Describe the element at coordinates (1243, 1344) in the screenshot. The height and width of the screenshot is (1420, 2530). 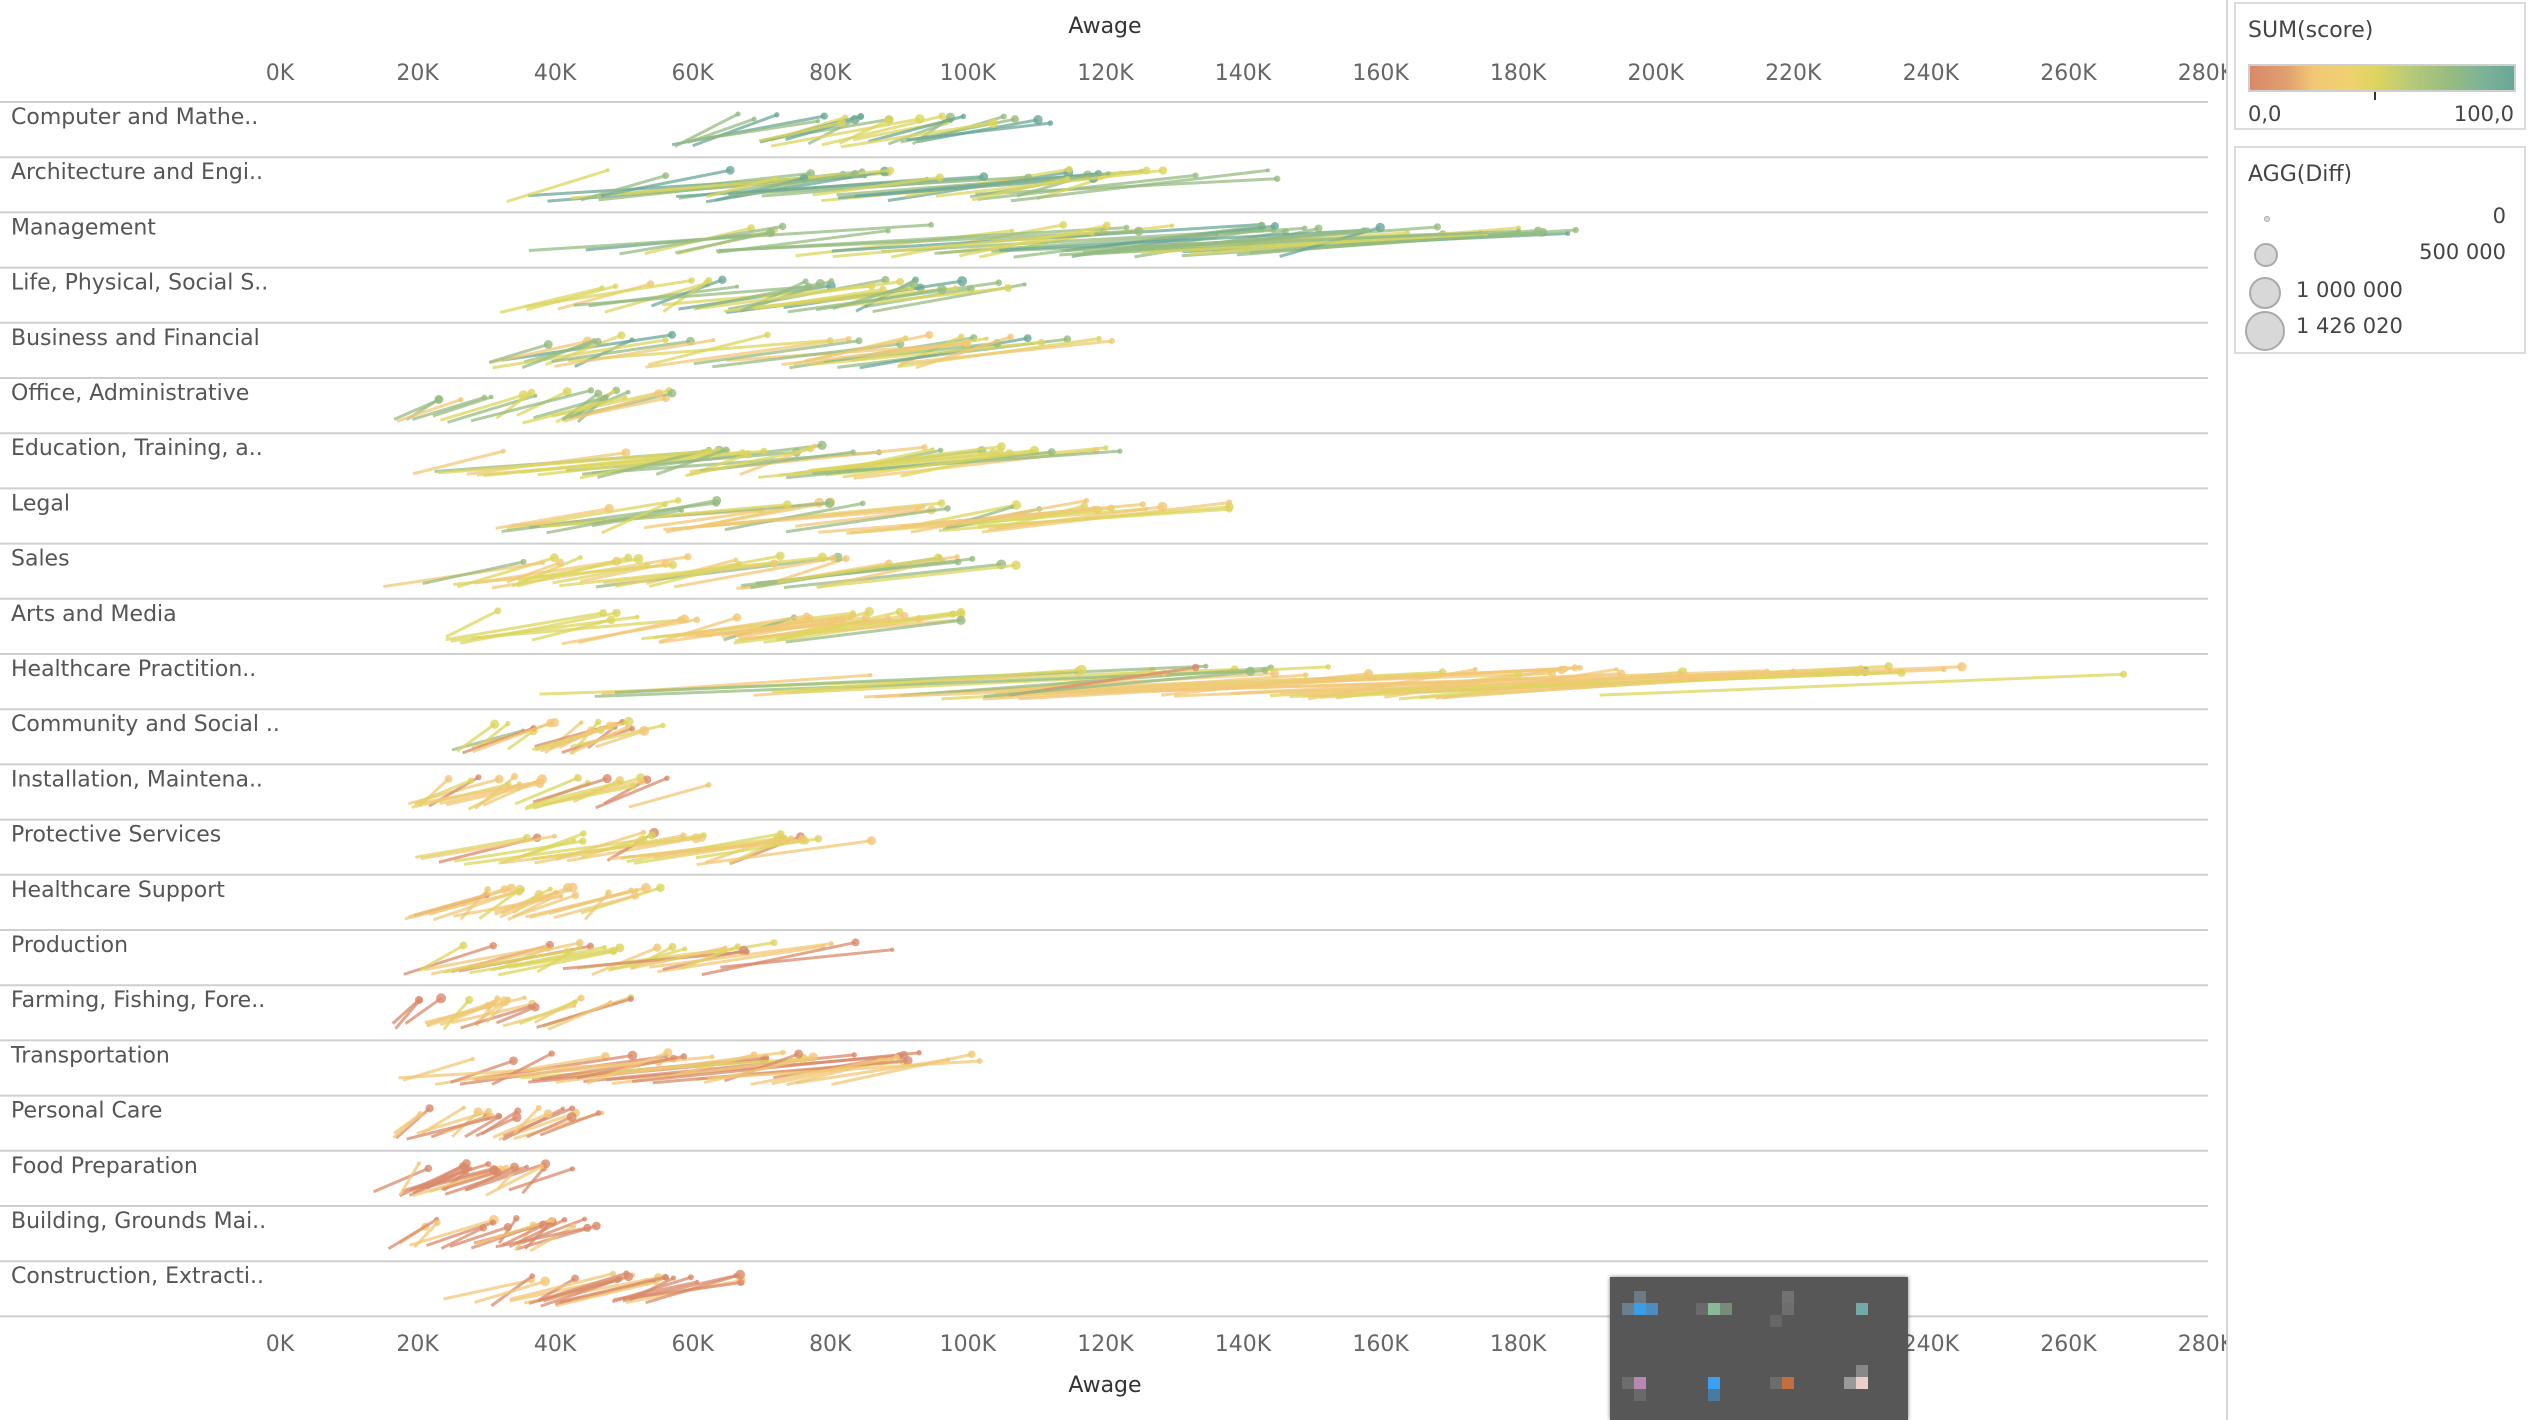
I see `x-tick-label: 140K` at that location.